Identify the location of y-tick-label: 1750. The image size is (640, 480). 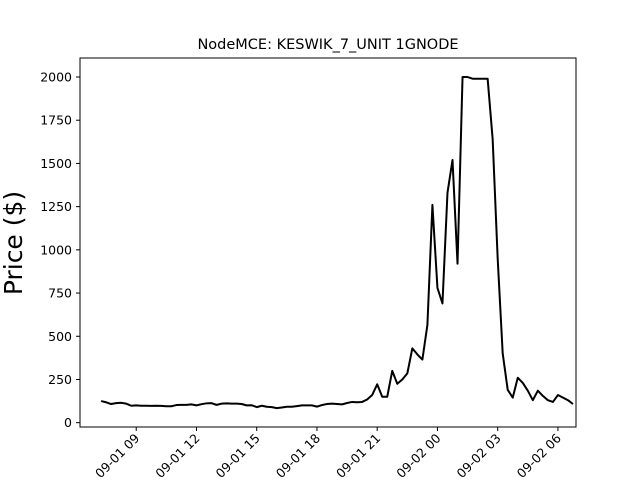
(56, 120).